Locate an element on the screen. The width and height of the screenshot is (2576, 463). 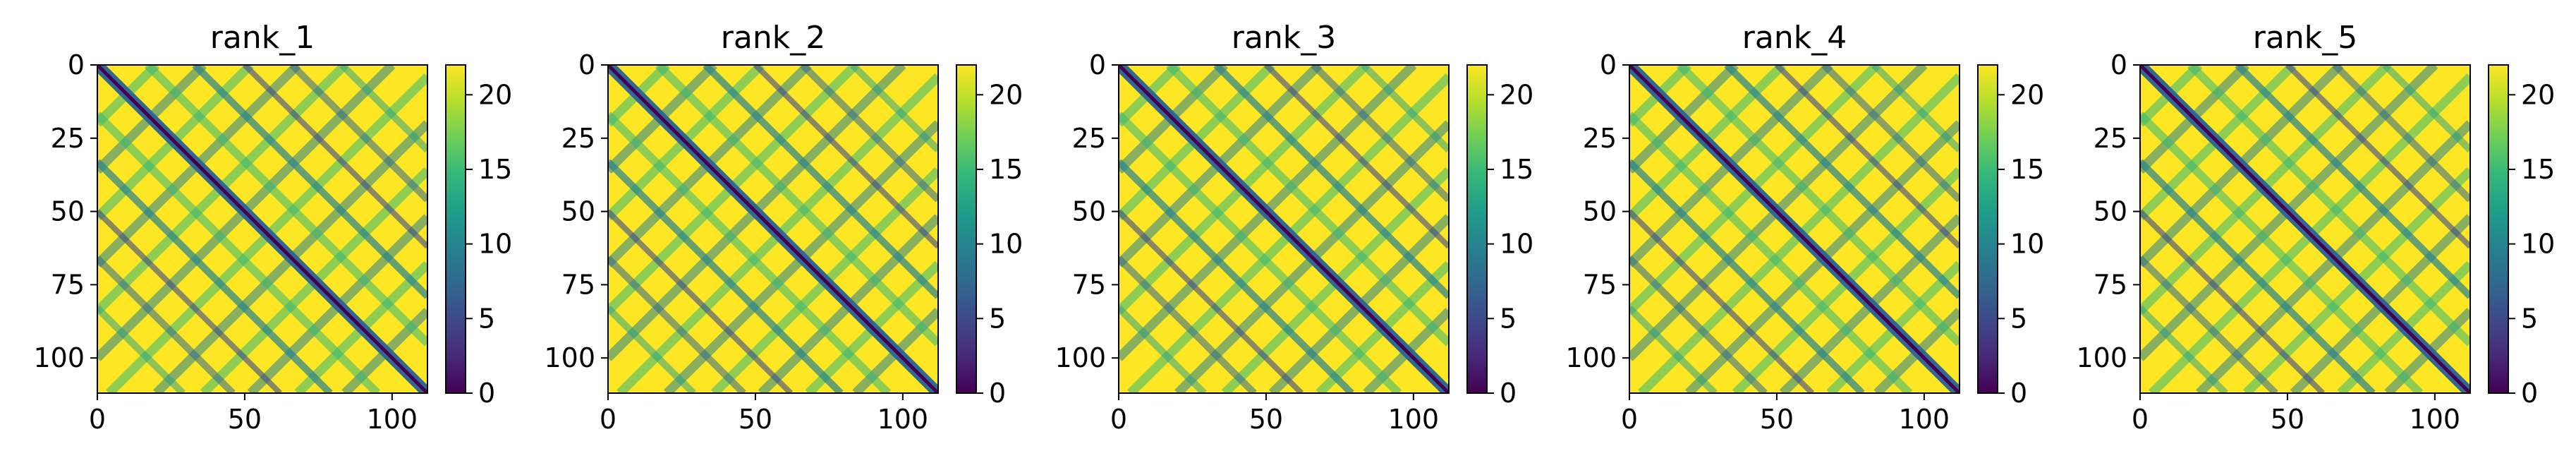
subplot-title: rank_3 is located at coordinates (1284, 38).